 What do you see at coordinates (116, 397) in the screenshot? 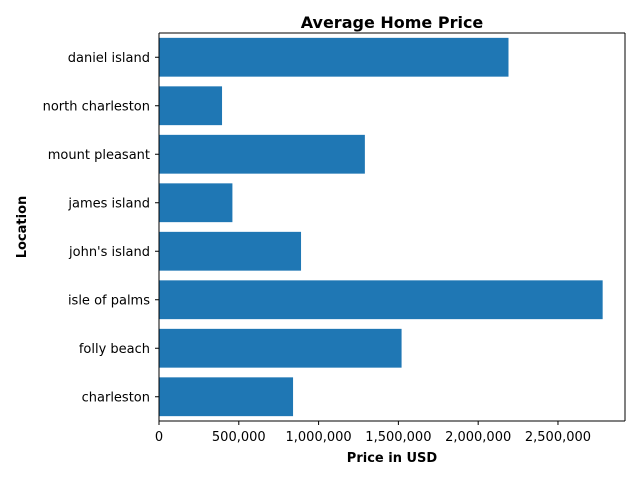
I see `y-tick-label: charleston` at bounding box center [116, 397].